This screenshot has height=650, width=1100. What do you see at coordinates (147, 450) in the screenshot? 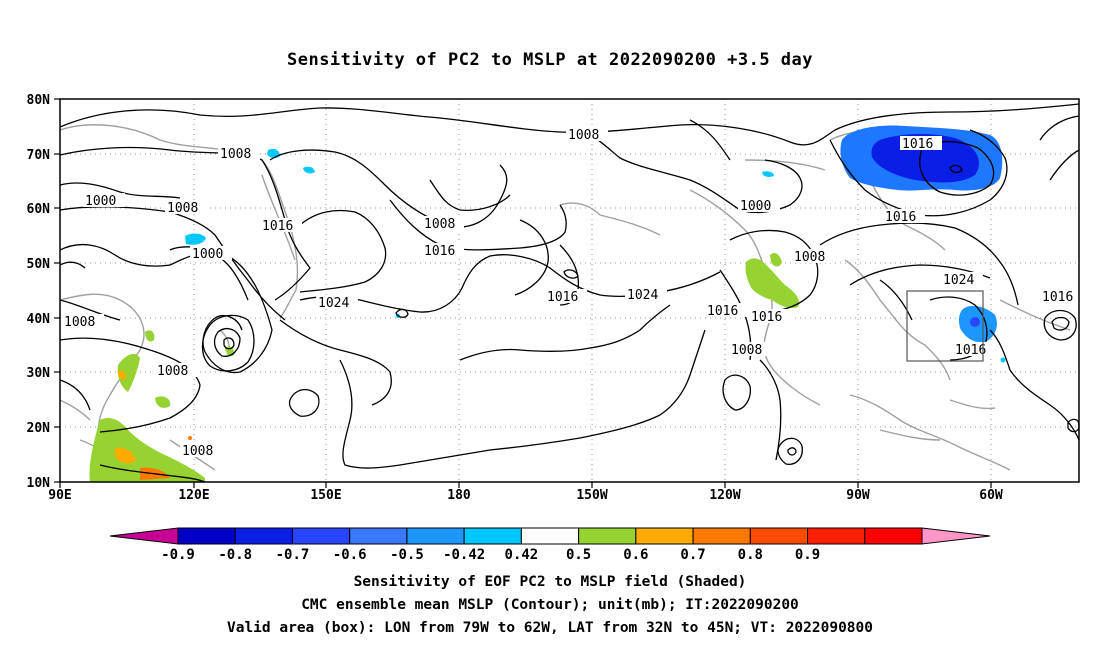
I see `positive-sensitivity-south-china` at bounding box center [147, 450].